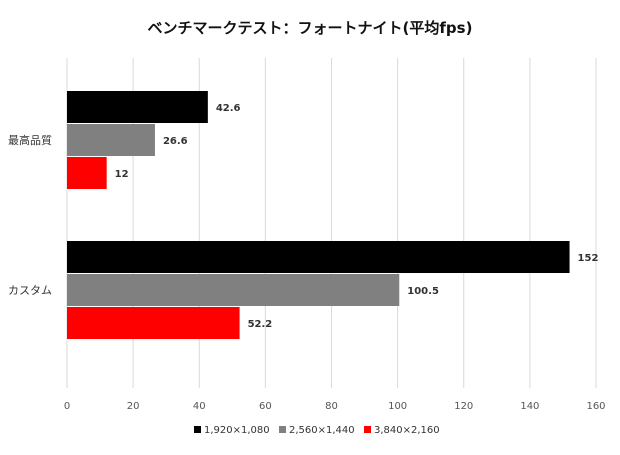  I want to click on data-label: 52.2, so click(260, 324).